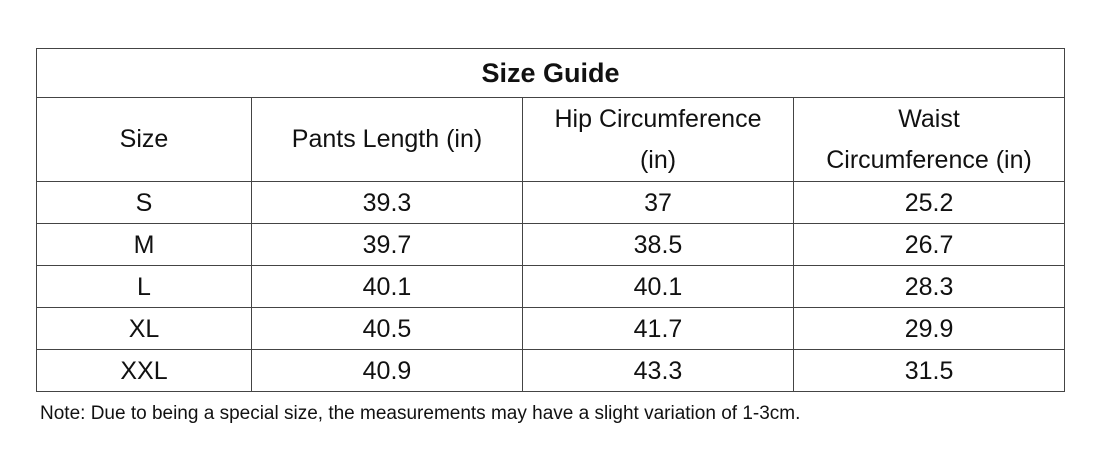 Image resolution: width=1108 pixels, height=465 pixels. What do you see at coordinates (929, 139) in the screenshot?
I see `header-cell: Waist Circumference (in)` at bounding box center [929, 139].